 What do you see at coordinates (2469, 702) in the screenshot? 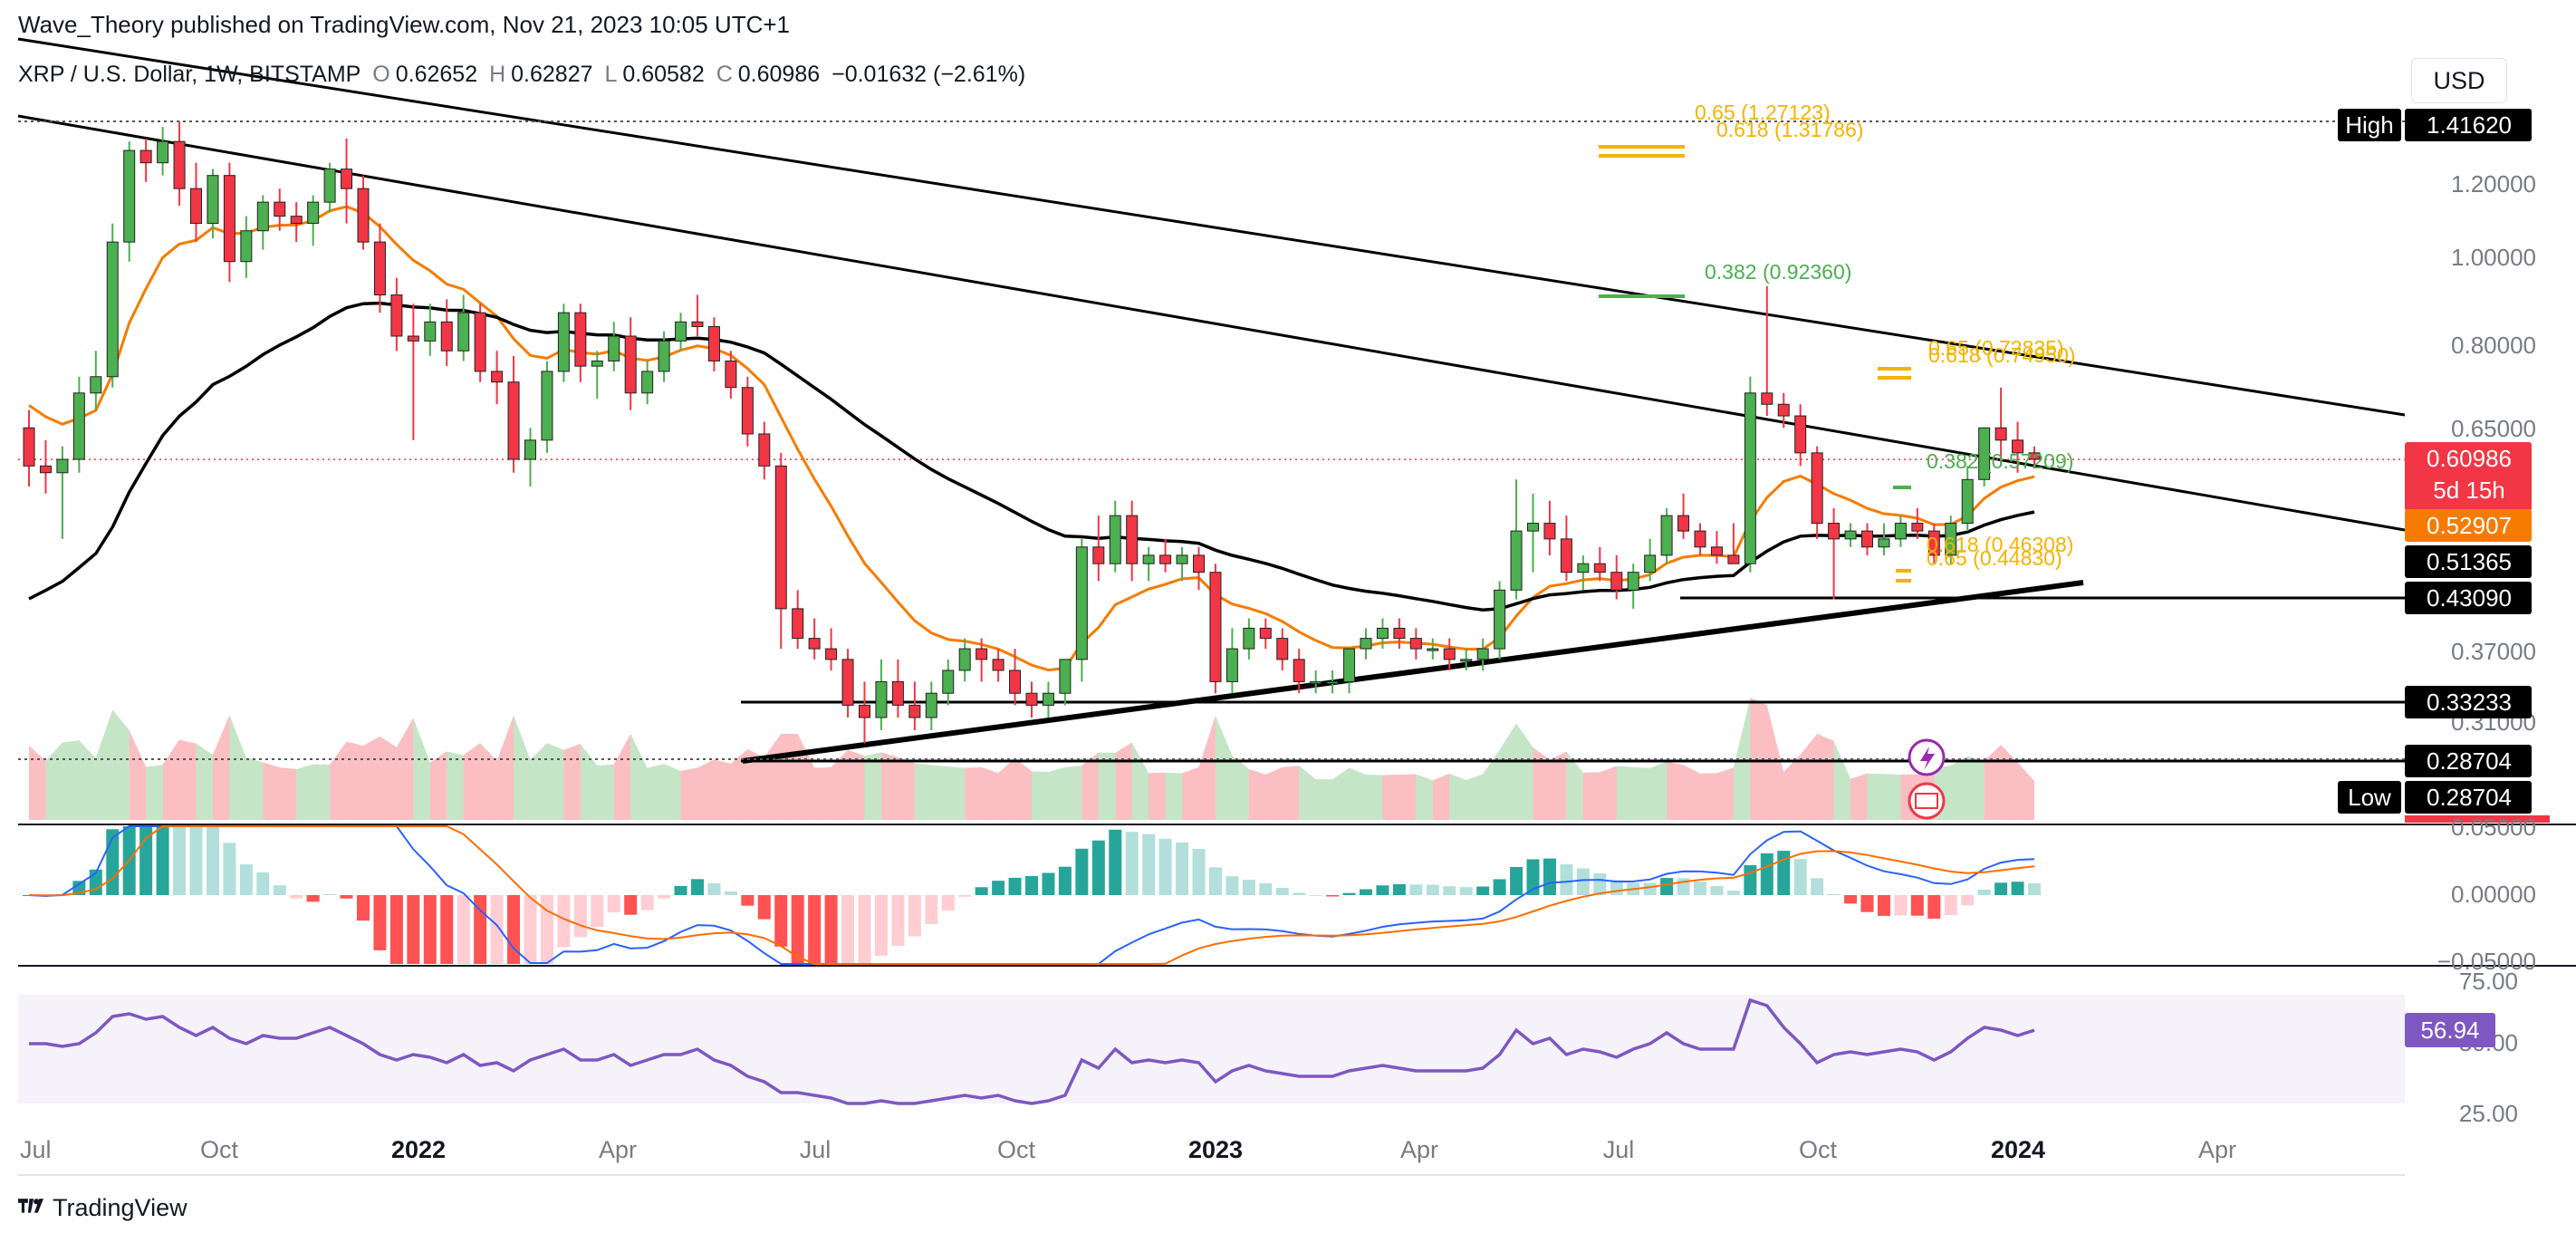
I see `price-tag-value: 0.33233` at bounding box center [2469, 702].